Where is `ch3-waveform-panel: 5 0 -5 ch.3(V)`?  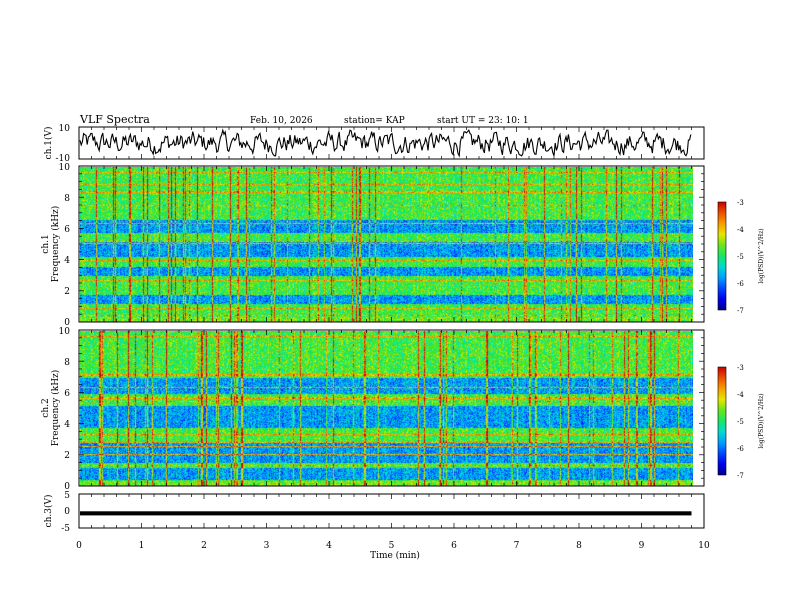 ch3-waveform-panel: 5 0 -5 ch.3(V) is located at coordinates (374, 512).